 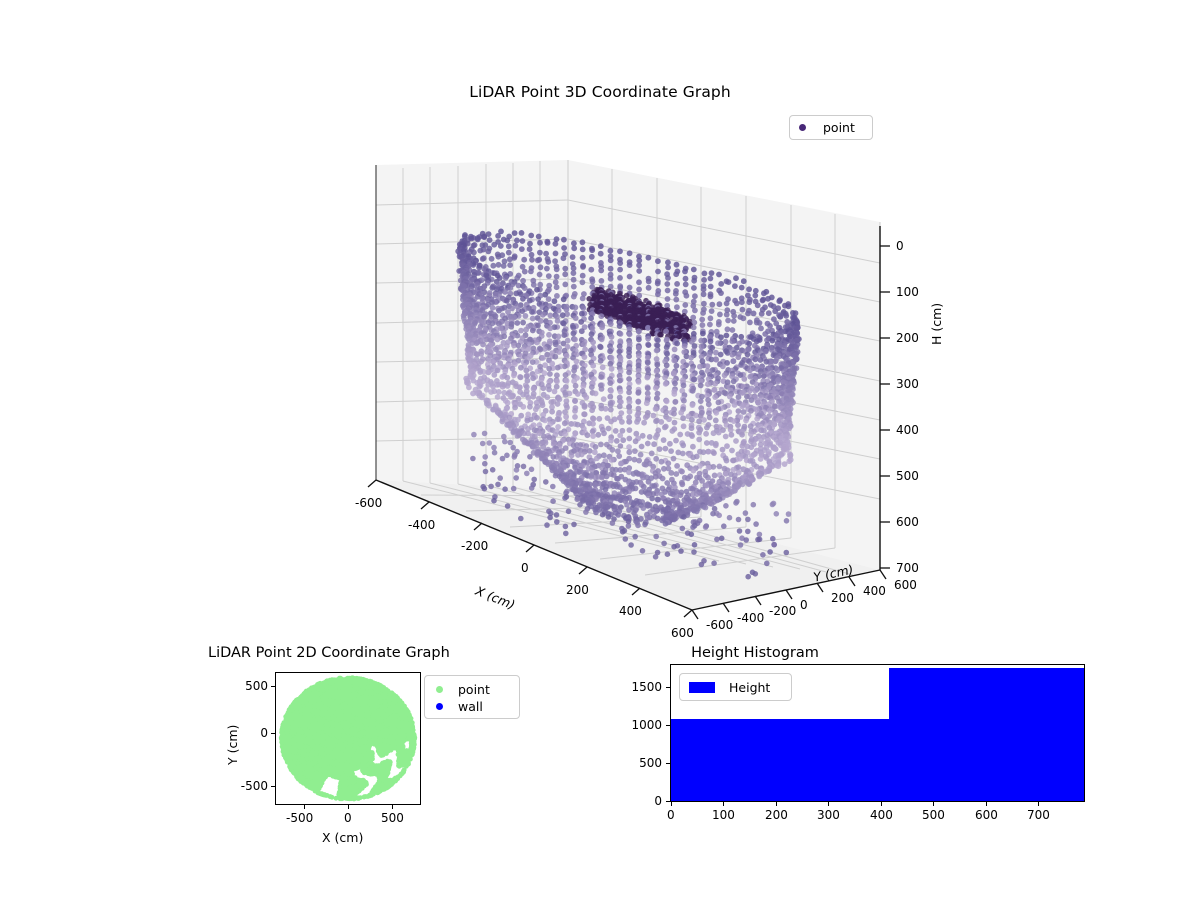 I want to click on plot2d-ytick-0: -500, so click(x=254, y=786).